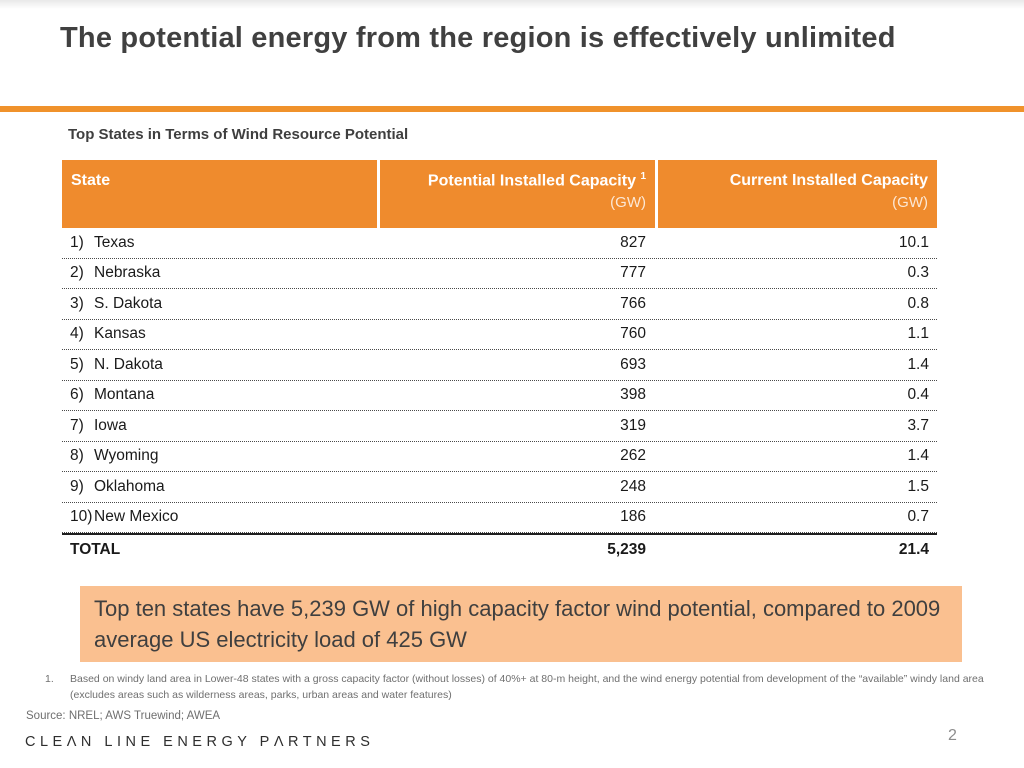  Describe the element at coordinates (918, 334) in the screenshot. I see `current-cell: 1.1` at that location.